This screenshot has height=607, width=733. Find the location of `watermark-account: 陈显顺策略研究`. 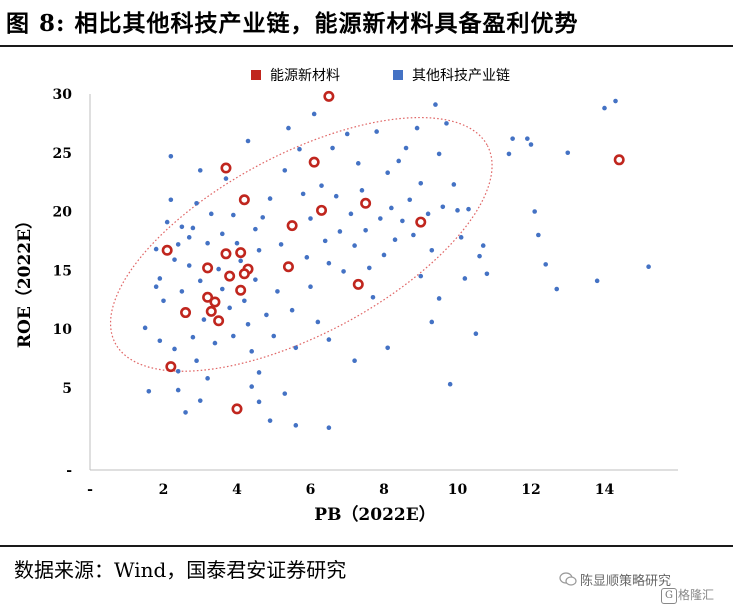

watermark-account: 陈显顺策略研究 is located at coordinates (626, 581).